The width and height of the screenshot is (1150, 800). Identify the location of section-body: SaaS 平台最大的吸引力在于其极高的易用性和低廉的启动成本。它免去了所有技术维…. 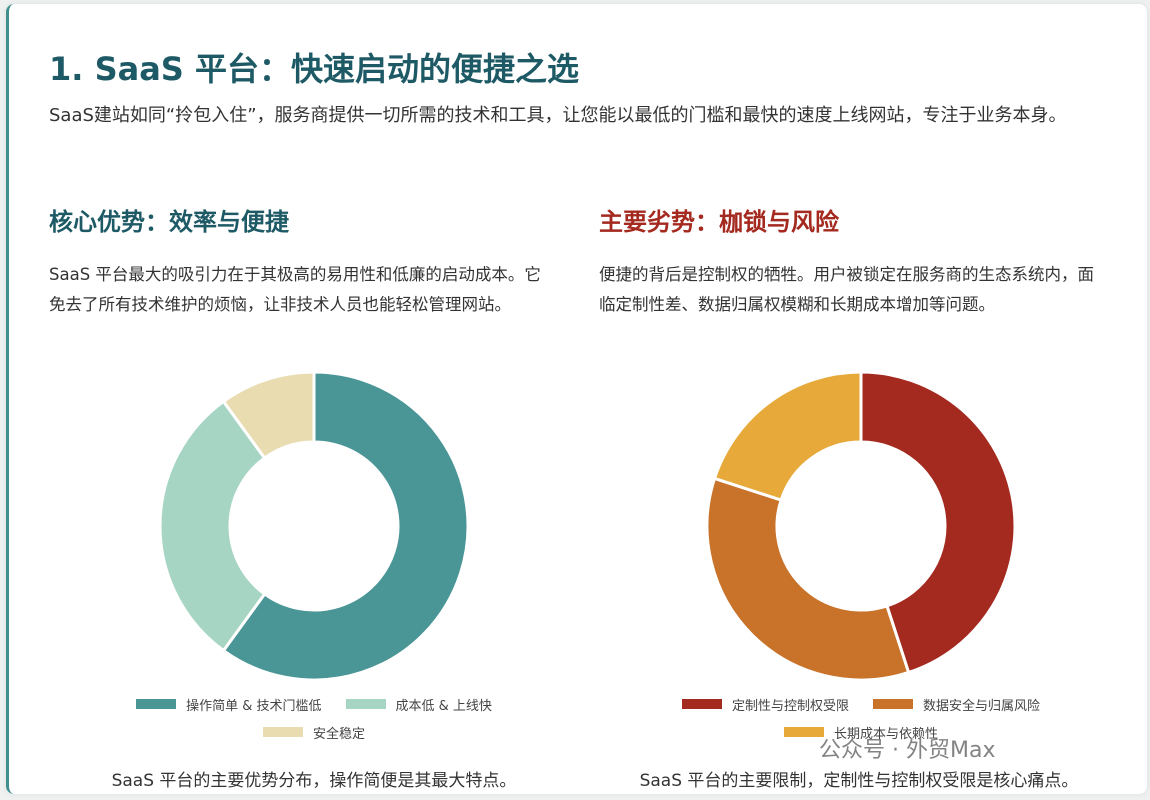
(295, 289).